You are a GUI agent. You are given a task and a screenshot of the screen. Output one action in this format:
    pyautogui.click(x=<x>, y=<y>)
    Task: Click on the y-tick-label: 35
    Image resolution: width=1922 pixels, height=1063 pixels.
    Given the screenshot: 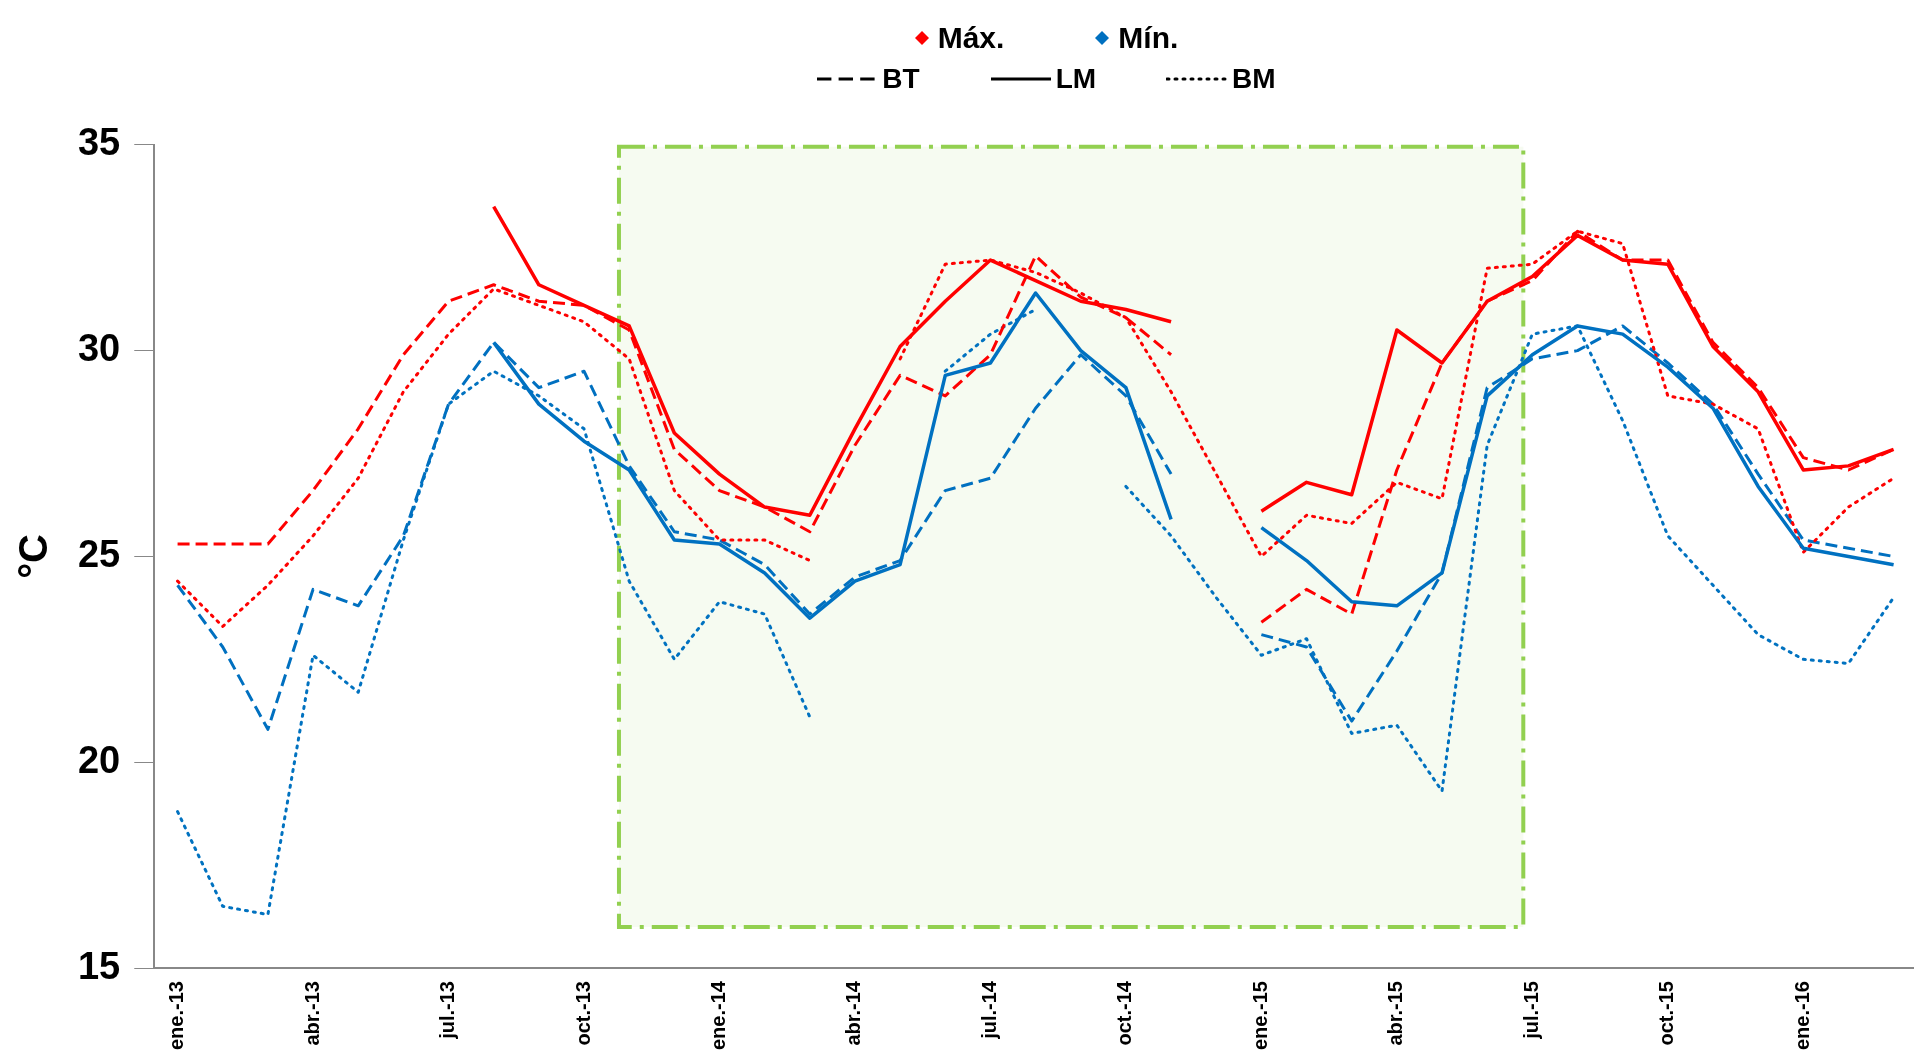 What is the action you would take?
    pyautogui.click(x=99, y=142)
    